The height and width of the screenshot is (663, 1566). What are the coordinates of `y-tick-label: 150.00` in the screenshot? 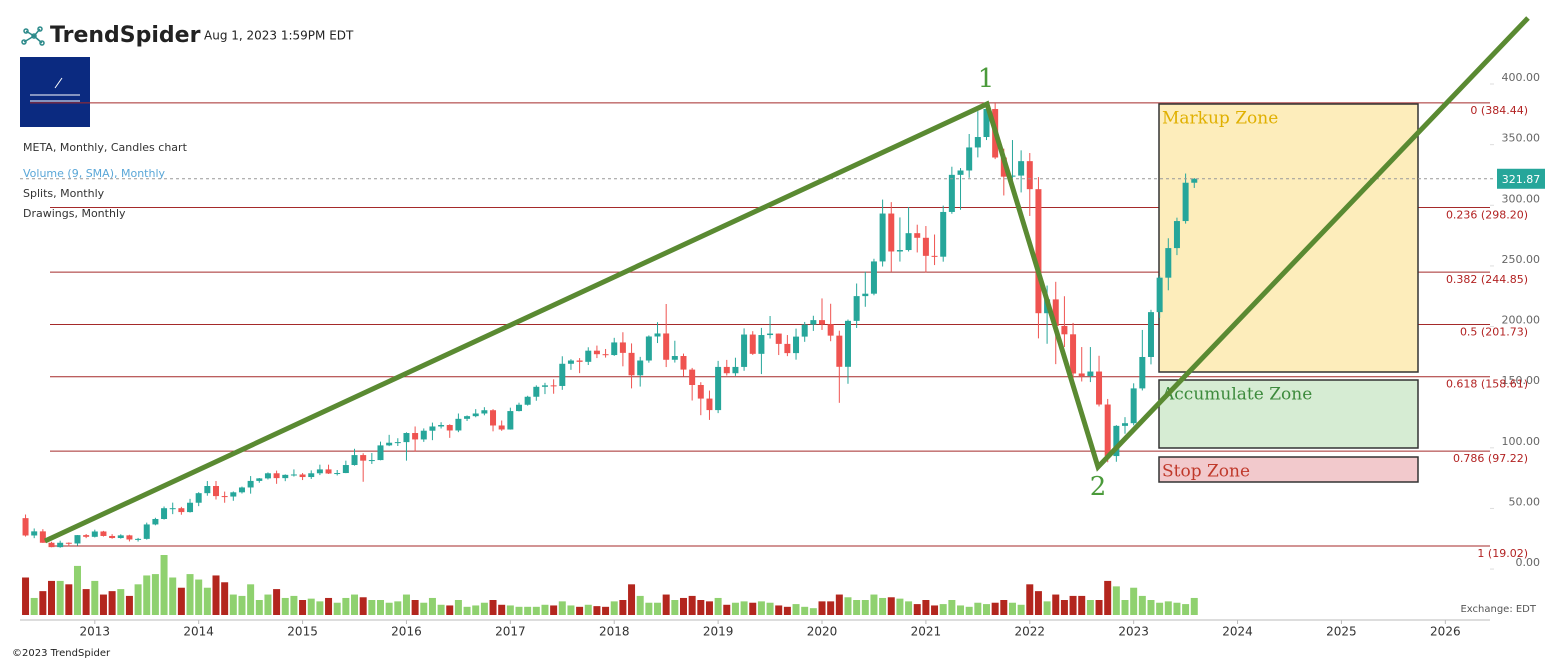 It's located at (1521, 380).